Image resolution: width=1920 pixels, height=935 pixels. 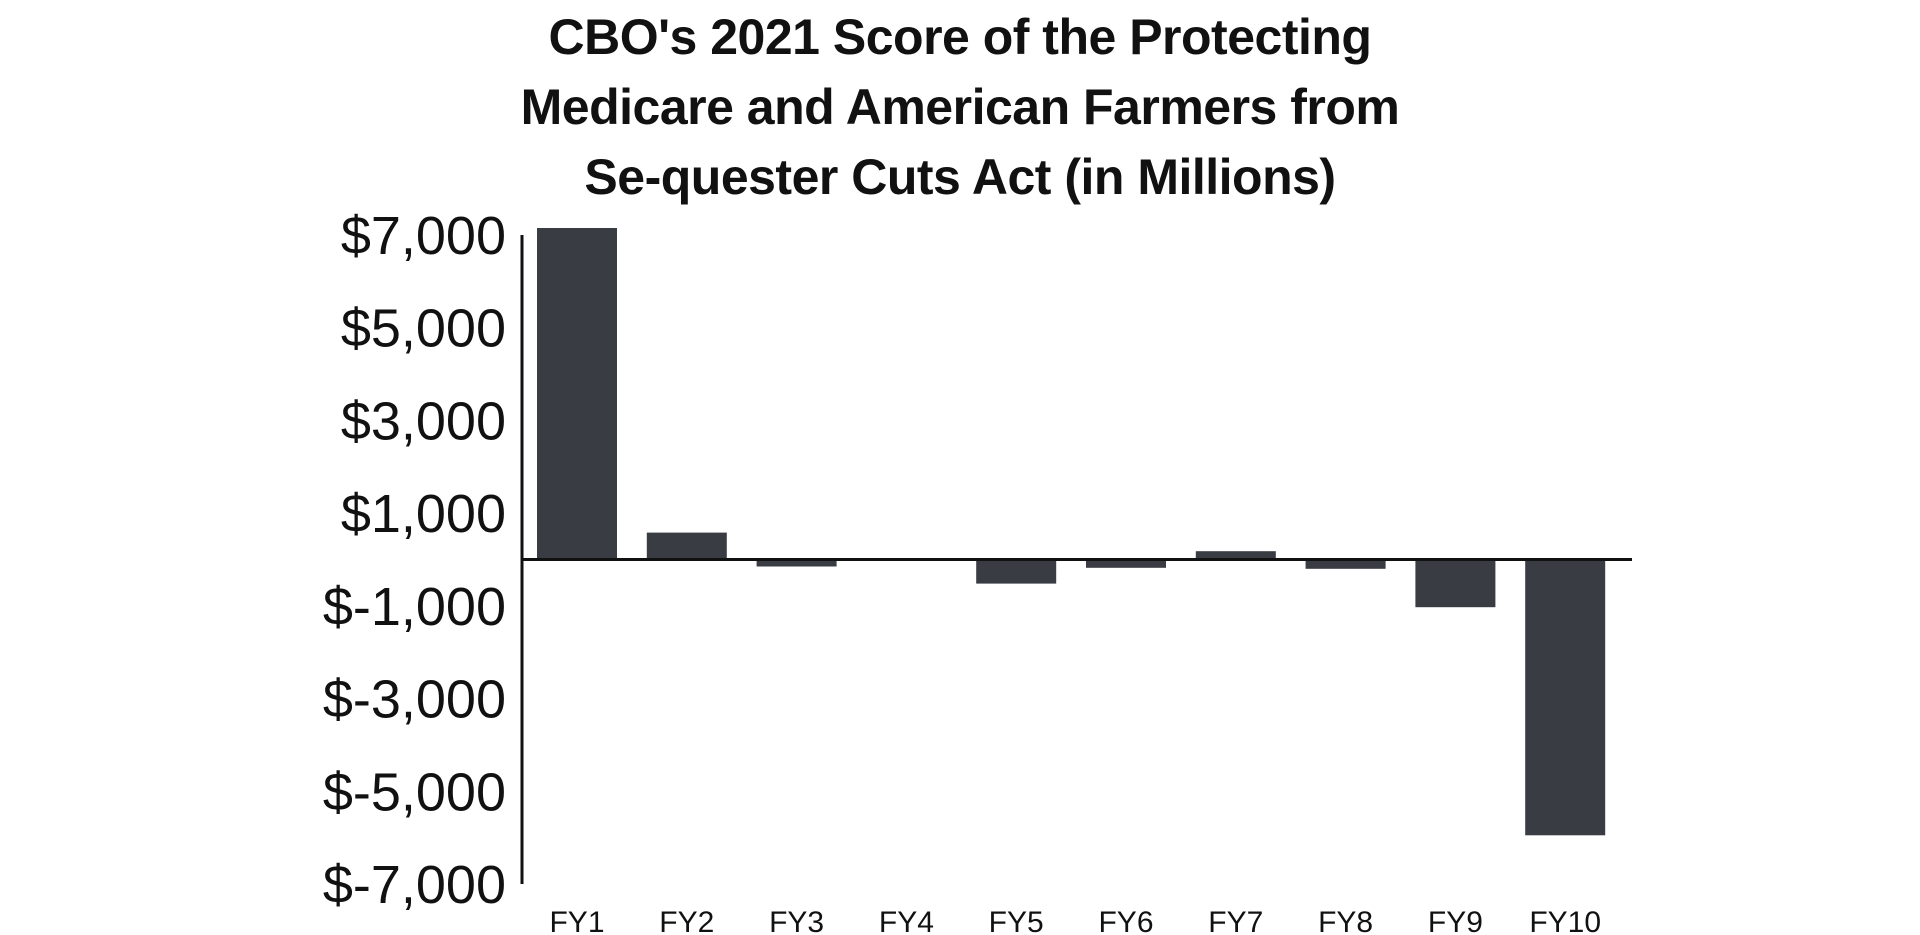 I want to click on x-tick-label-fy5: FY5, so click(x=1016, y=920).